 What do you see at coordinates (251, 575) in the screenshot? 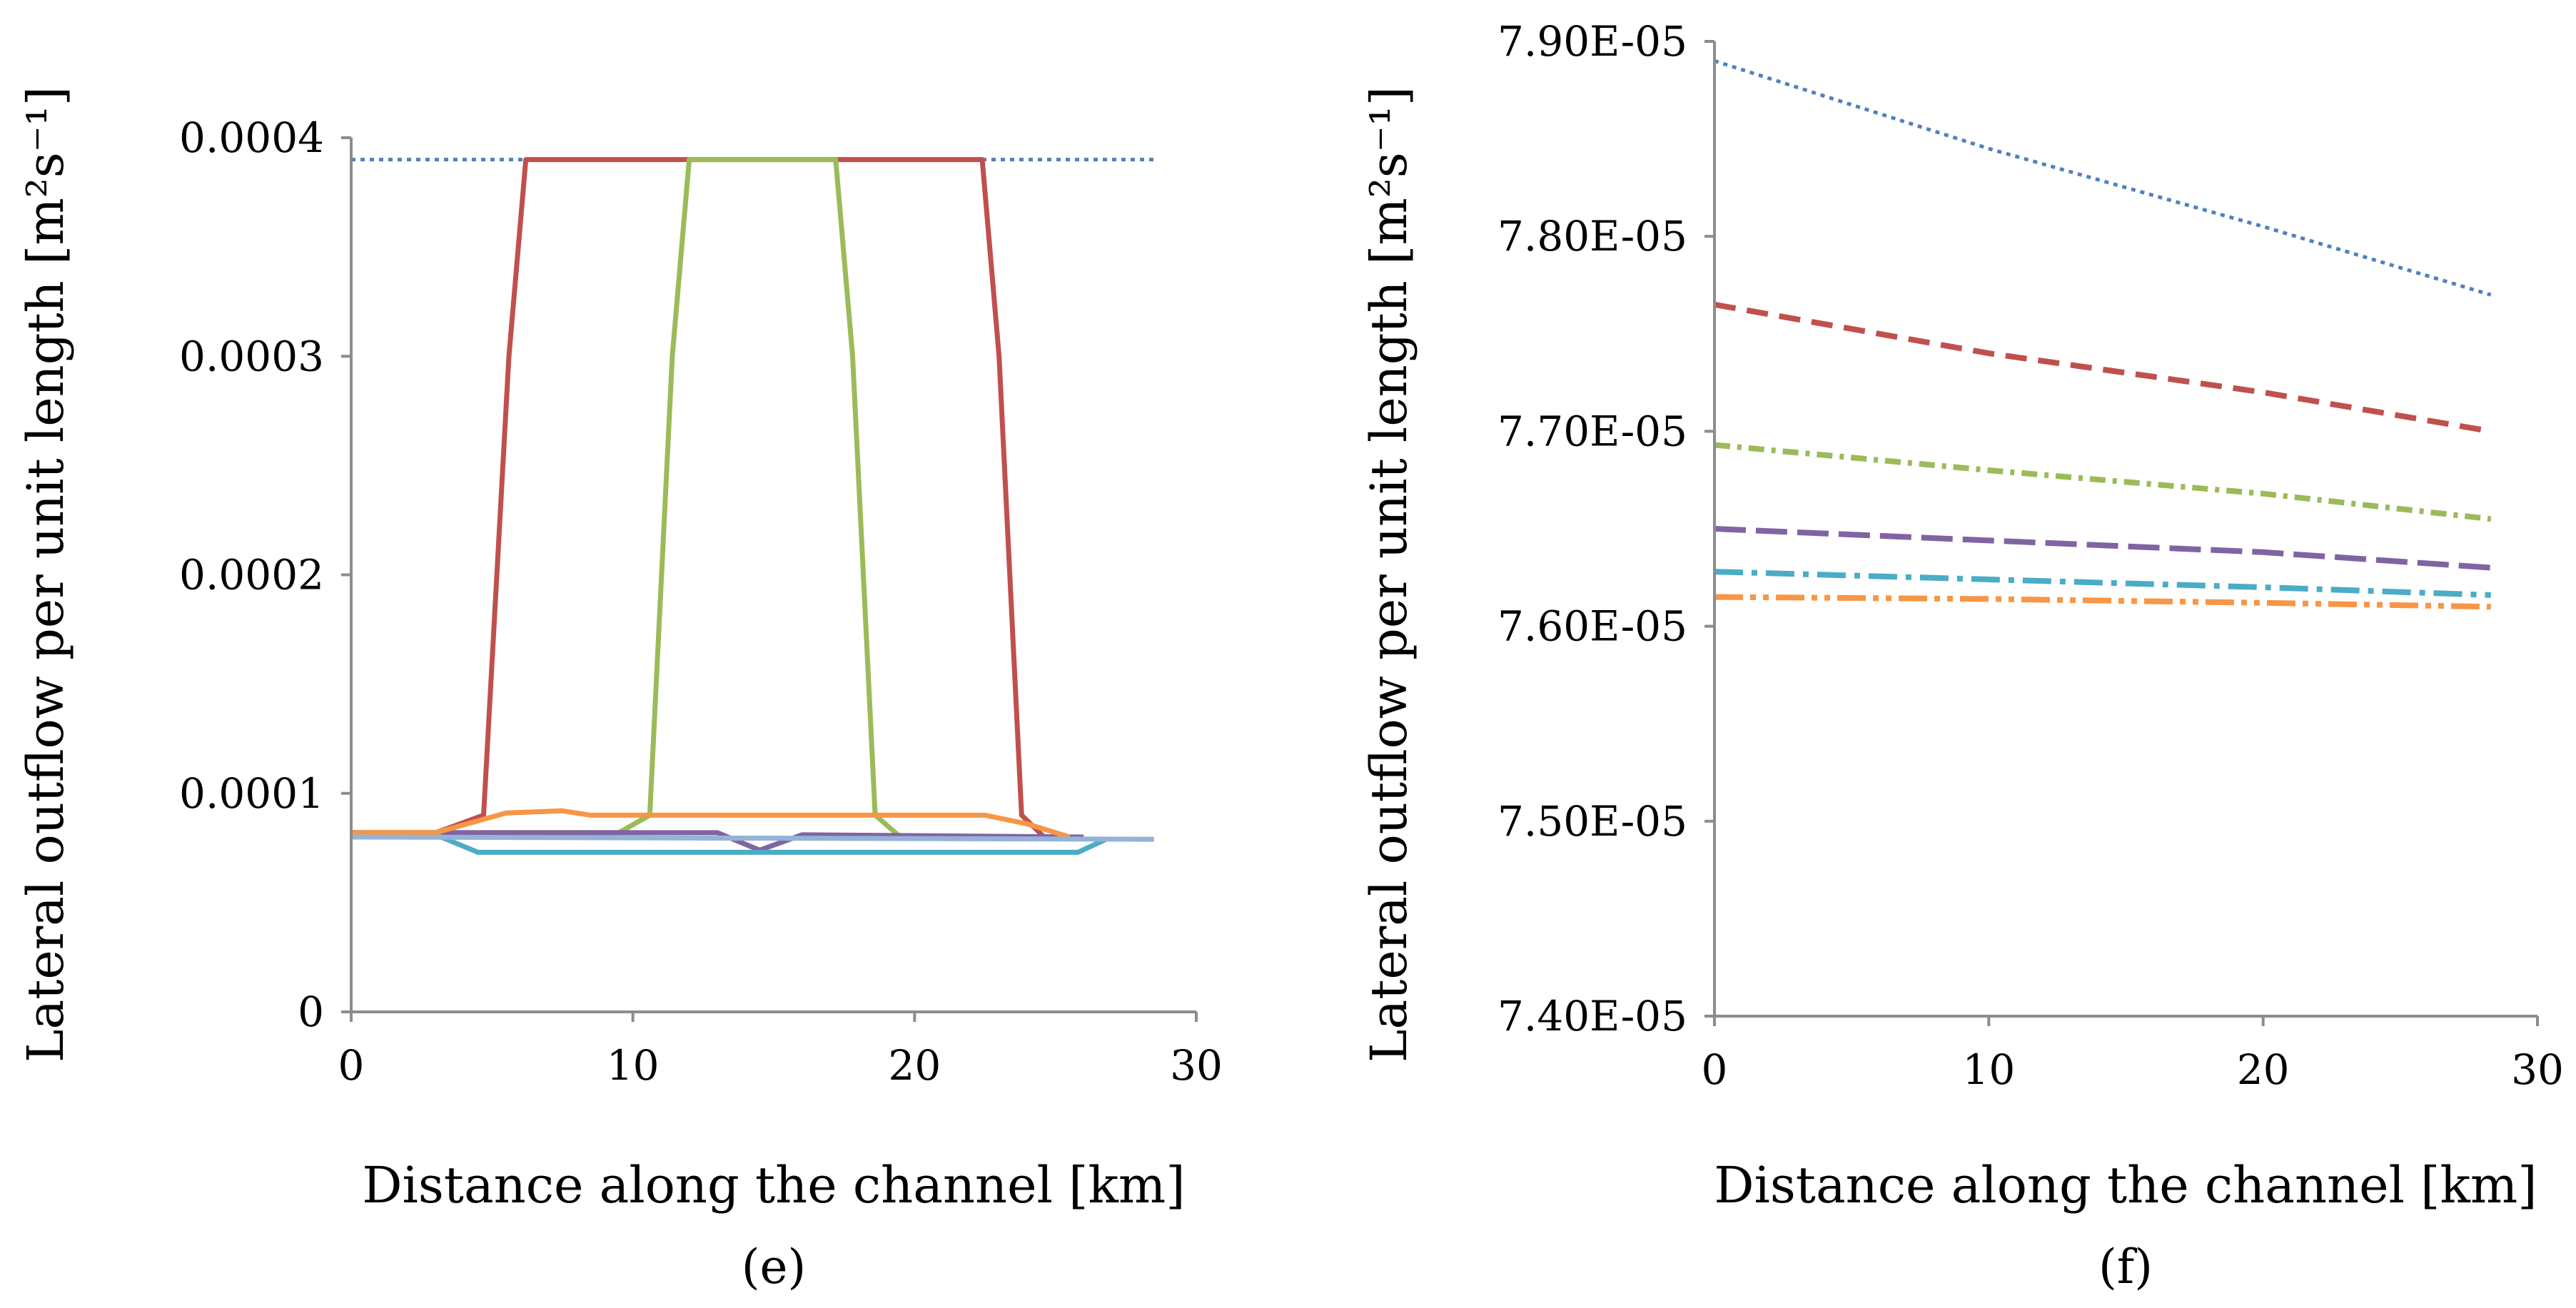
I see `y-tick-label: 0.0002` at bounding box center [251, 575].